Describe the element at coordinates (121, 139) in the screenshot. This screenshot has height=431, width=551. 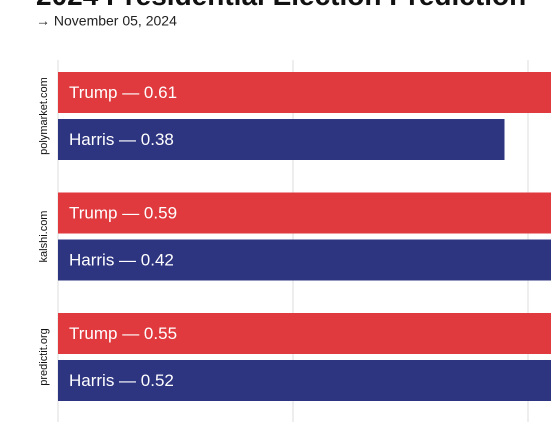
I see `bar-label: Harris — 0.38` at that location.